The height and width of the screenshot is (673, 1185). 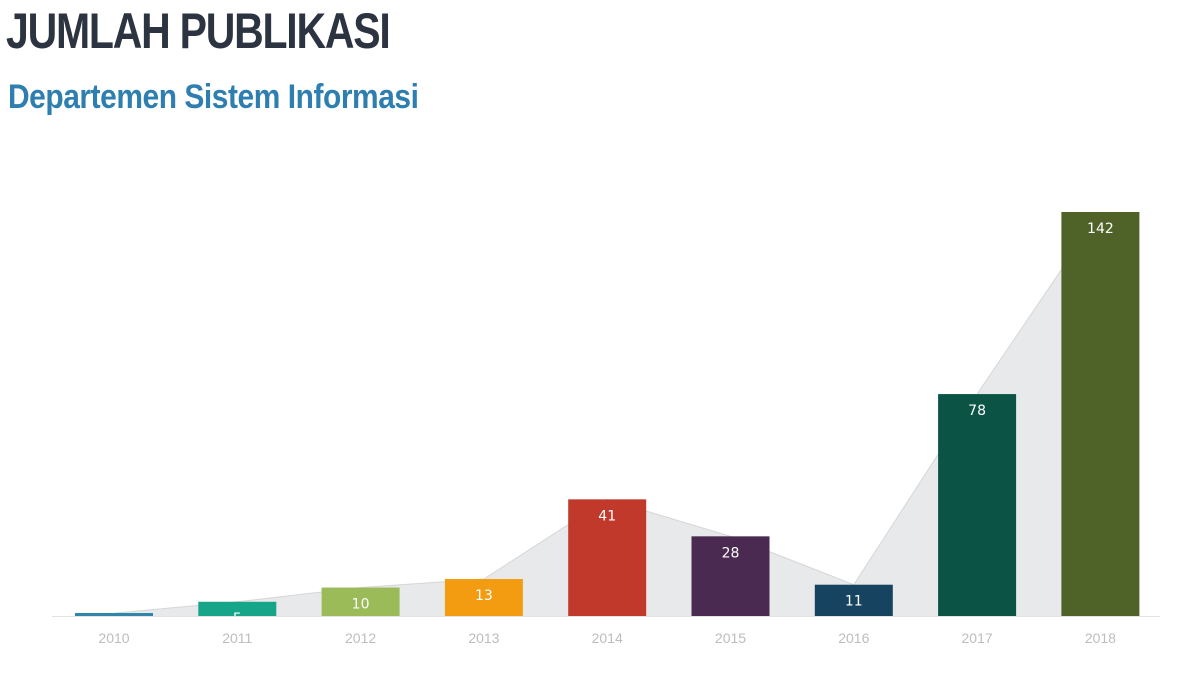 I want to click on bar-2016, so click(x=853, y=600).